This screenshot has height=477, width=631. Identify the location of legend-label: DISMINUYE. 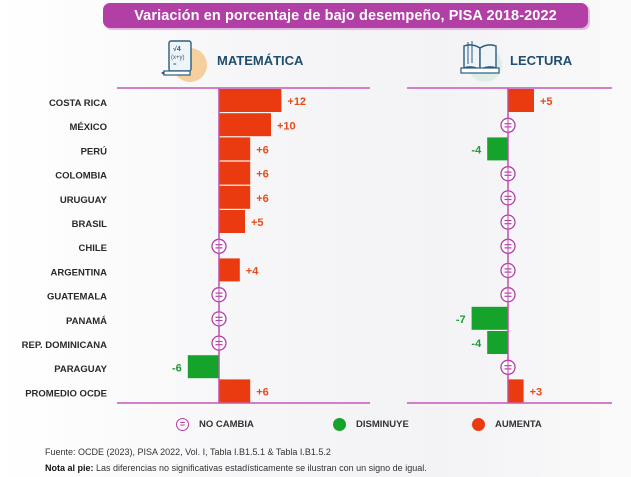
(382, 424).